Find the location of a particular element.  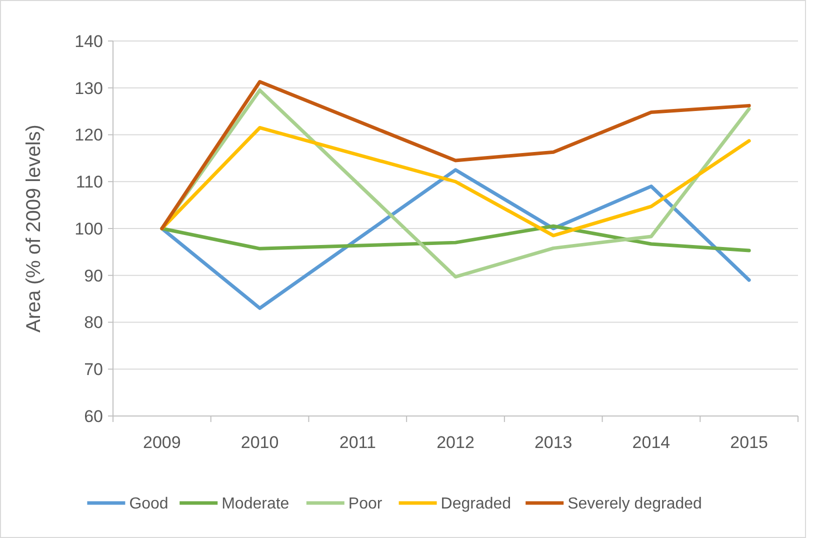

y-tick-label: 80 is located at coordinates (93, 322).